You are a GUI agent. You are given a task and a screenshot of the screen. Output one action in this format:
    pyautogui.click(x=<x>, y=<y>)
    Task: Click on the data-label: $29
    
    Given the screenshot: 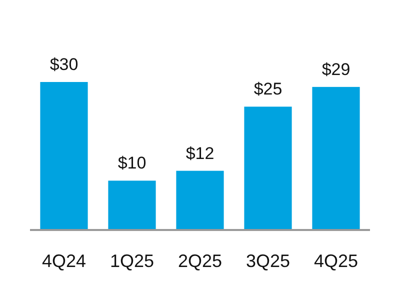 What is the action you would take?
    pyautogui.click(x=336, y=69)
    